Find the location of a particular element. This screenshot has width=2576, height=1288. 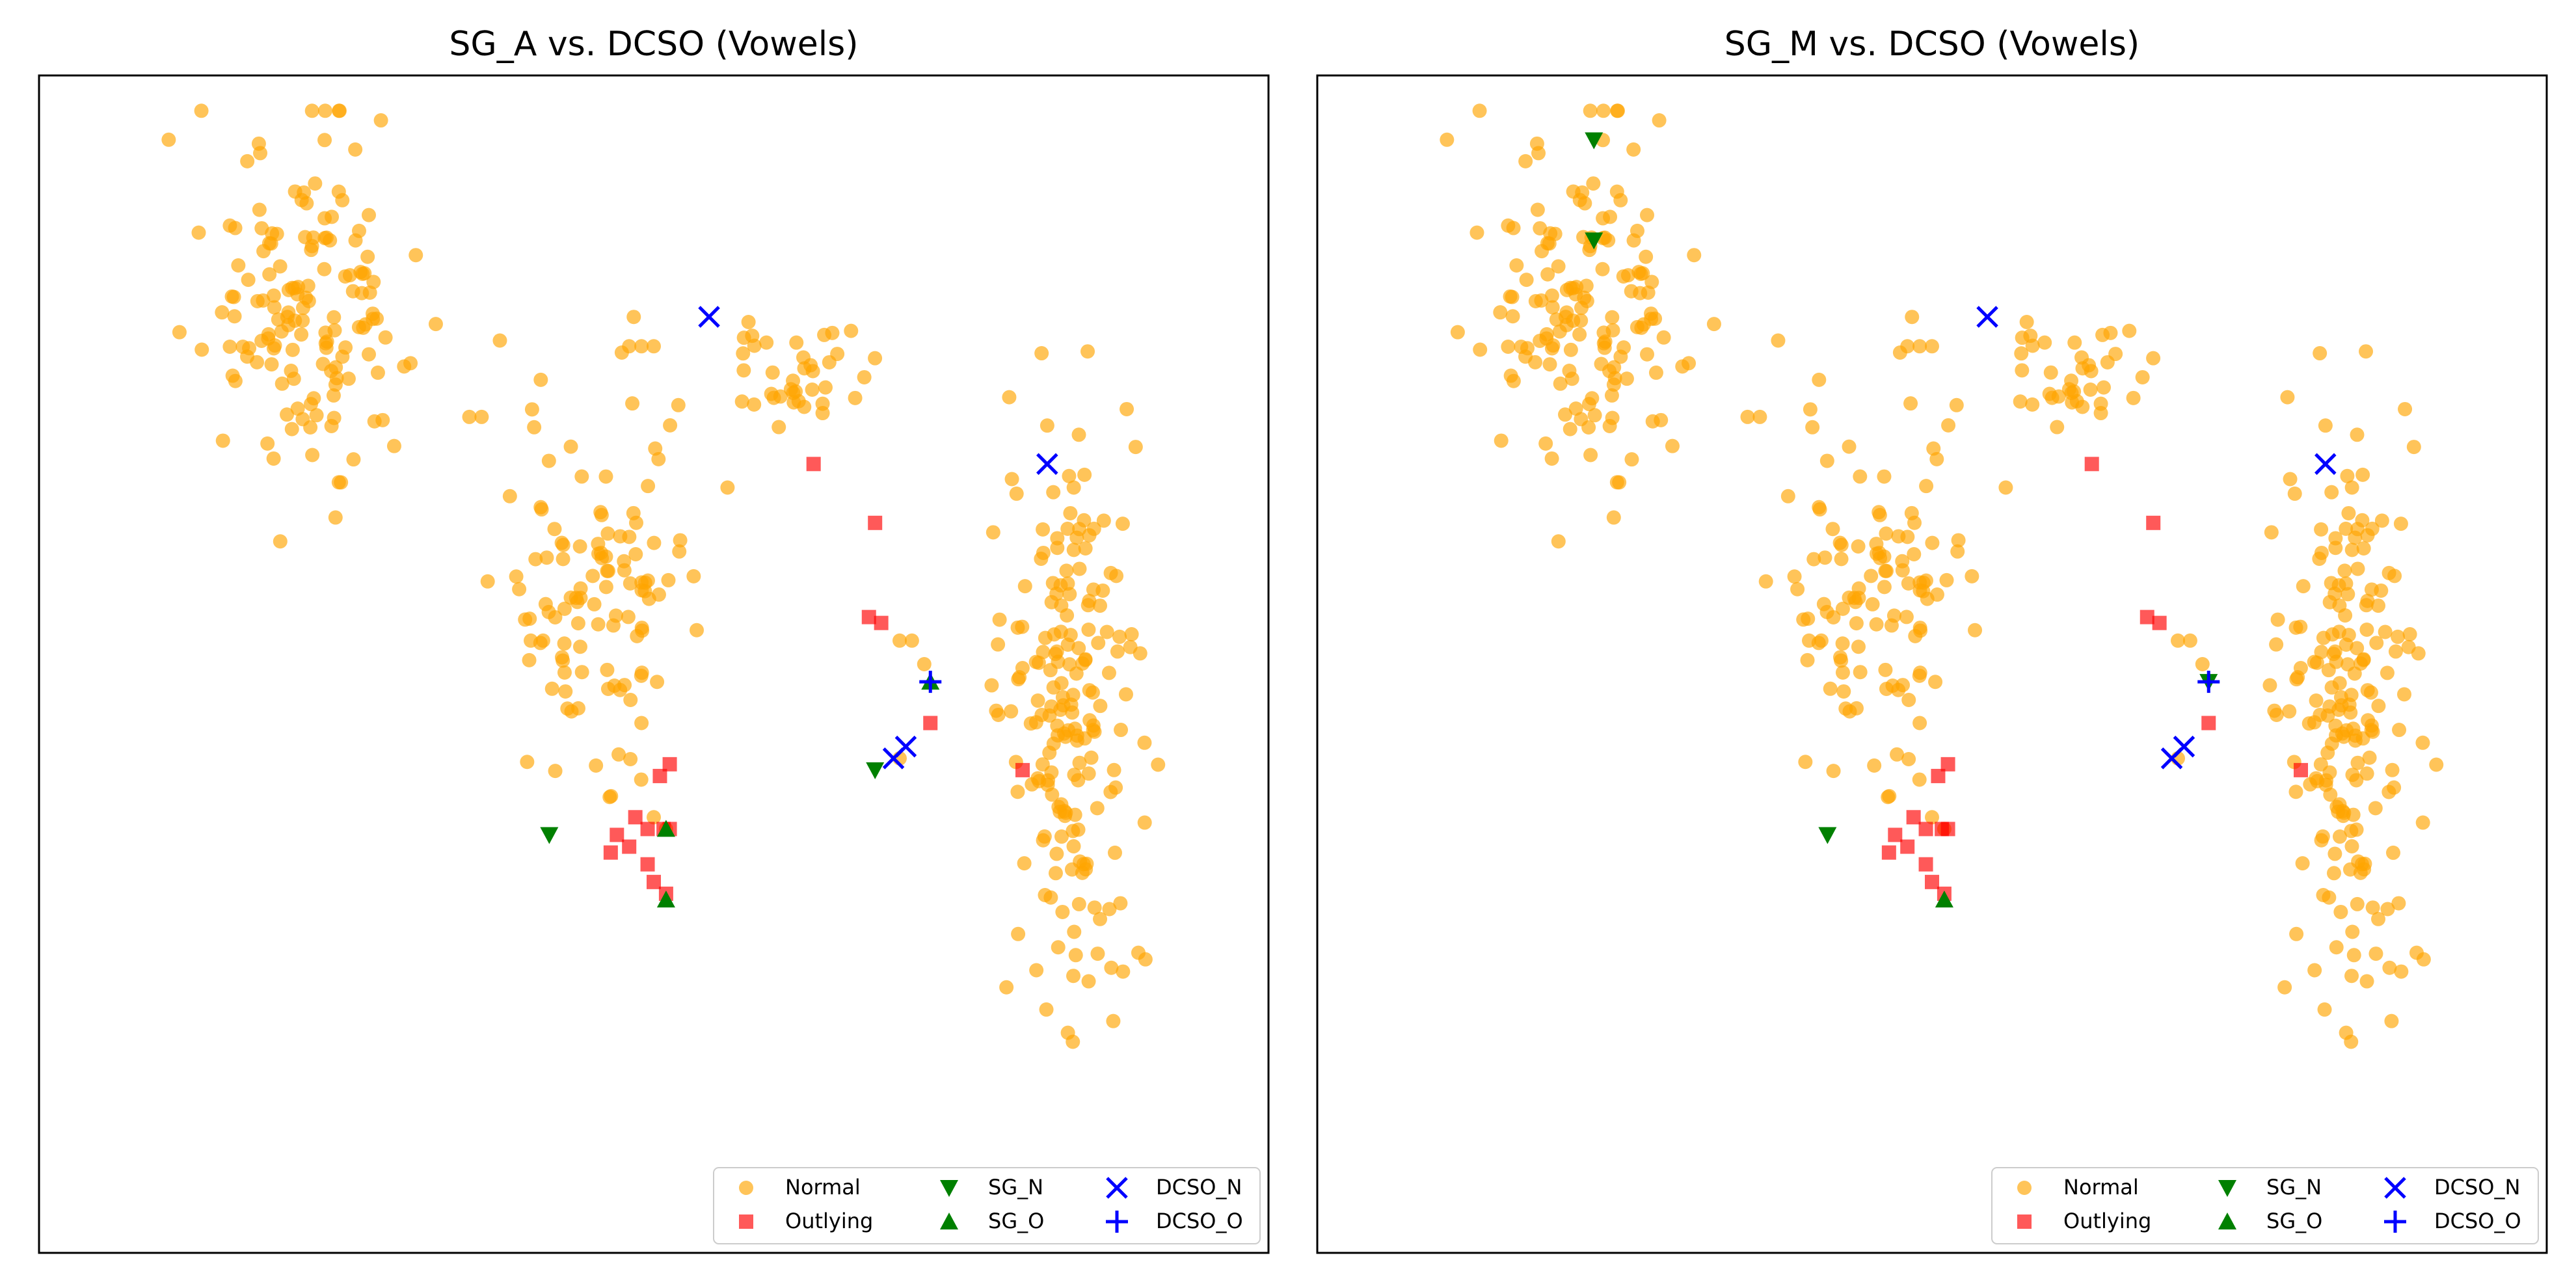

legend-marker-dcso-n is located at coordinates (1117, 1188).